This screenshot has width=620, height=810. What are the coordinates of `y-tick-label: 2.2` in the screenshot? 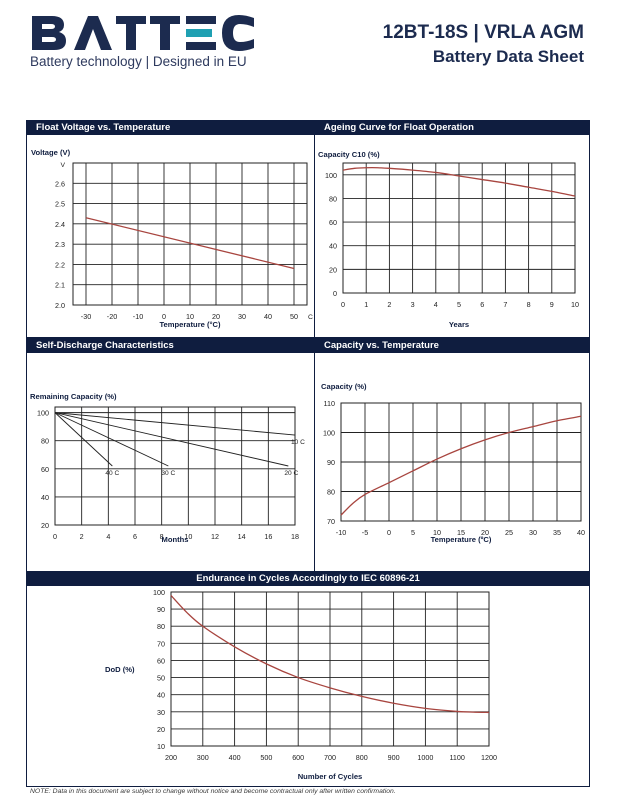 It's located at (60, 264).